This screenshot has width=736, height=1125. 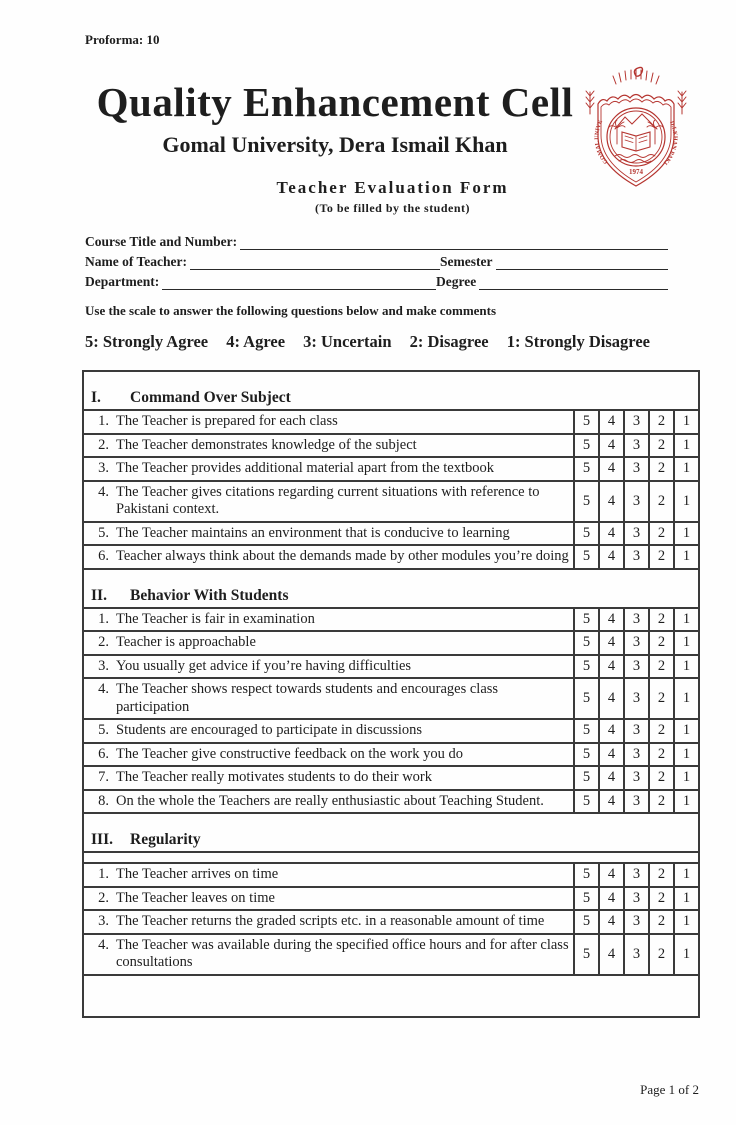 What do you see at coordinates (215, 618) in the screenshot?
I see `question-text: The Teacher is fair in examination` at bounding box center [215, 618].